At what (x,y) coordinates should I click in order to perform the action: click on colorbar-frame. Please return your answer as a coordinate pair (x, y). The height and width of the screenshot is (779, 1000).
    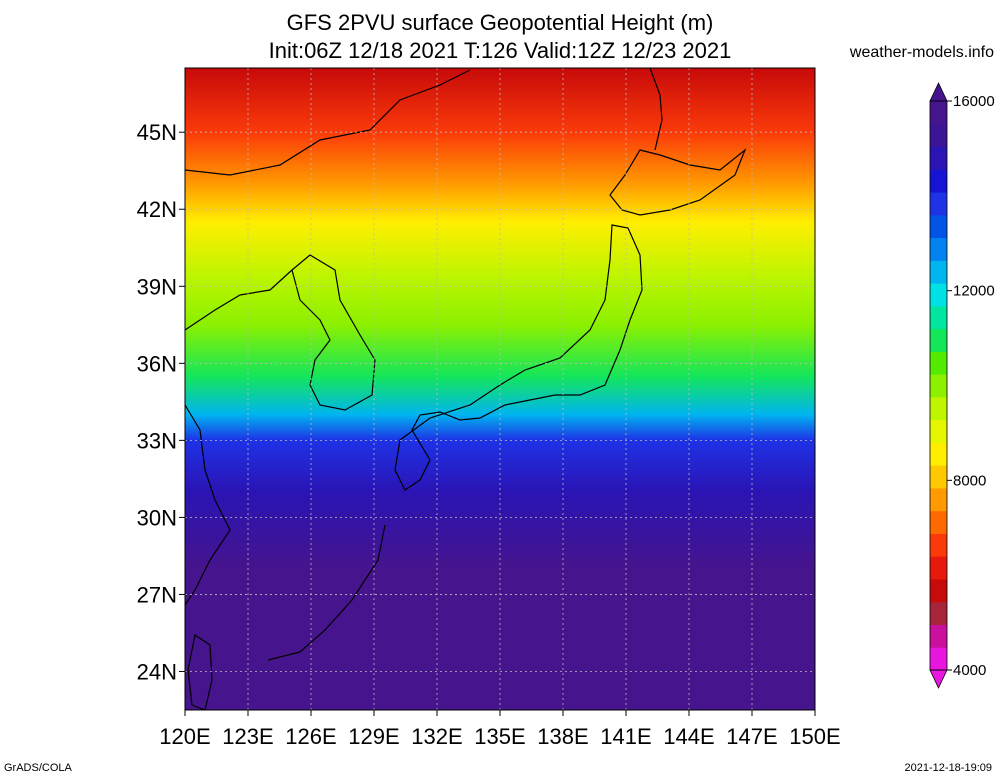
    Looking at the image, I should click on (938, 385).